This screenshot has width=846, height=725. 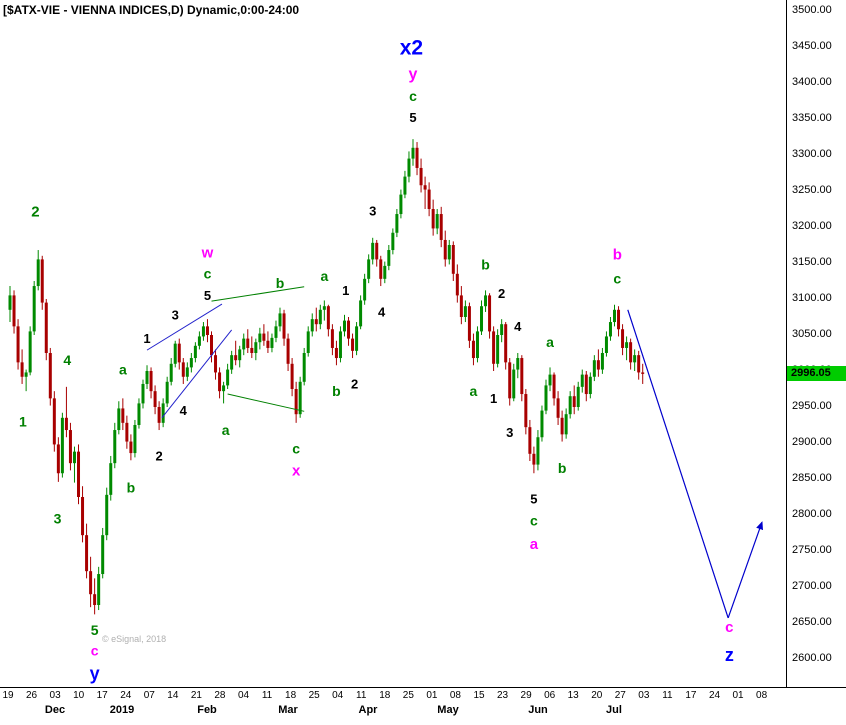 I want to click on time-axis-tick: 08, so click(x=762, y=695).